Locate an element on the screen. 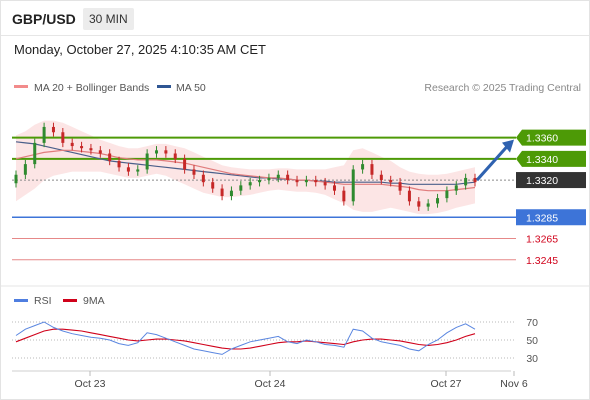 The height and width of the screenshot is (400, 590). rsi-panel: 70 50 30 is located at coordinates (275, 341).